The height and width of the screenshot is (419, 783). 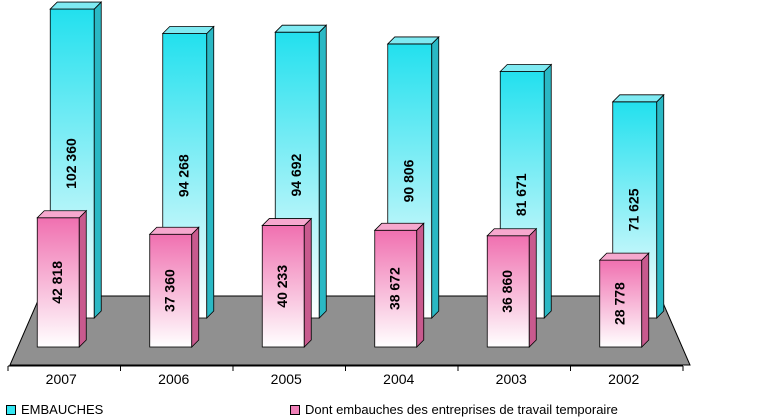 I want to click on data-label-embauches: 94 268, so click(x=183, y=175).